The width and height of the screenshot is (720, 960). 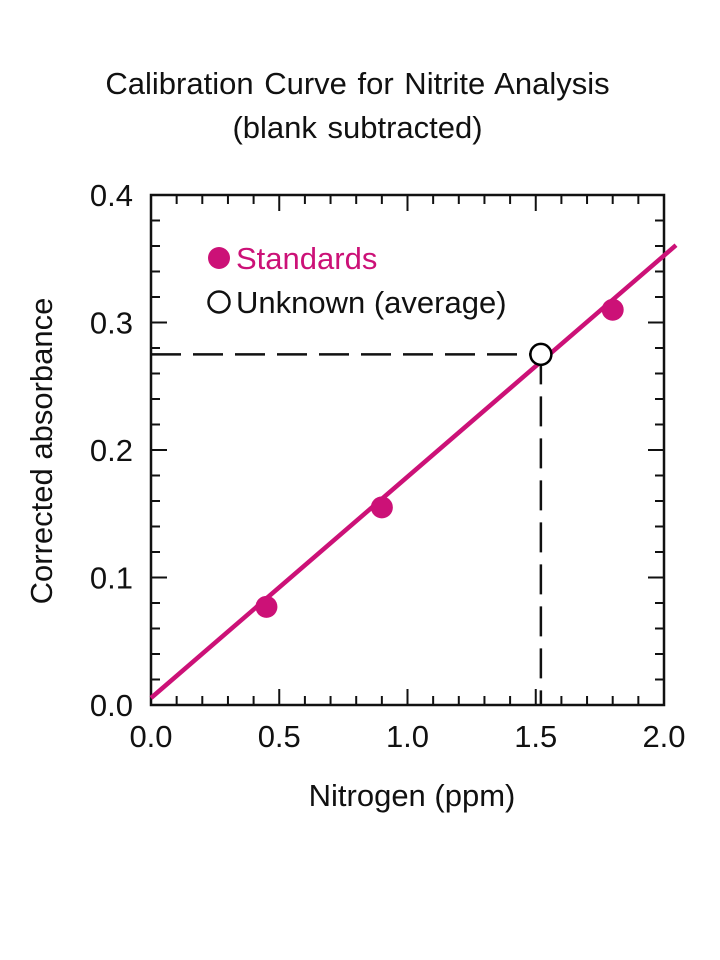 What do you see at coordinates (663, 736) in the screenshot?
I see `x-tick-label: 2.0` at bounding box center [663, 736].